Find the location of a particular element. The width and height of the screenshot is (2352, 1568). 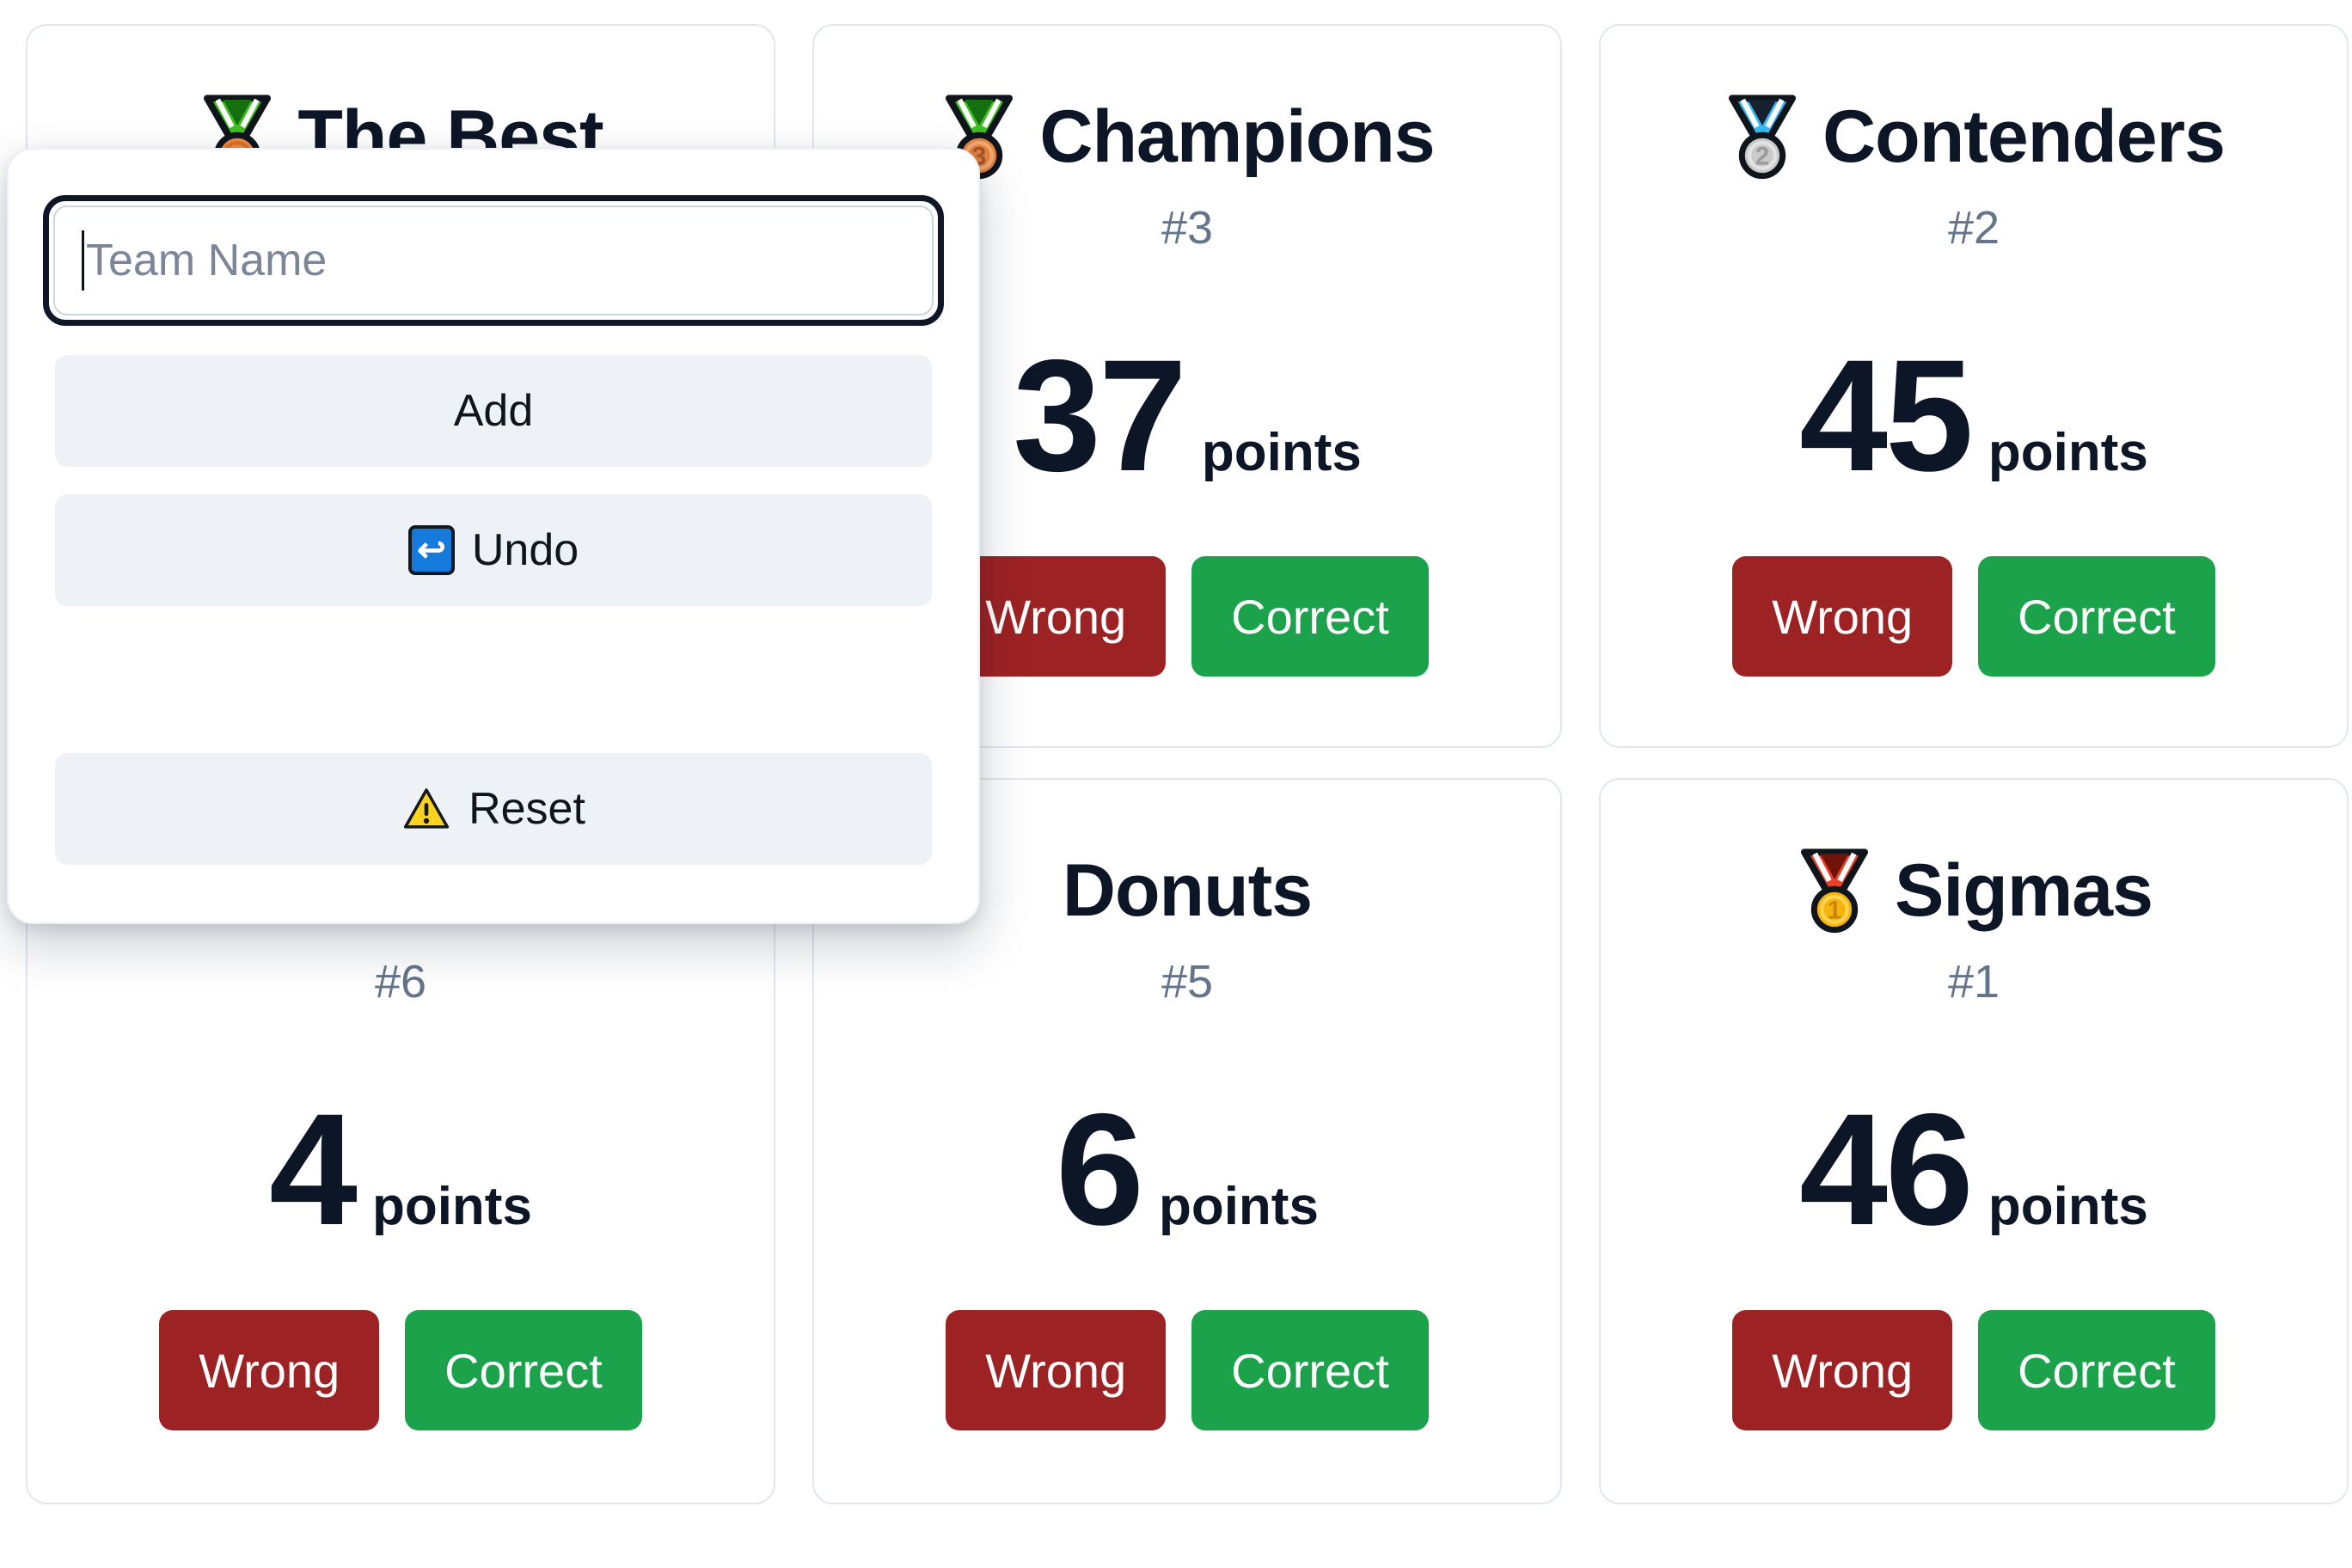

team-name: Donuts is located at coordinates (1187, 890).